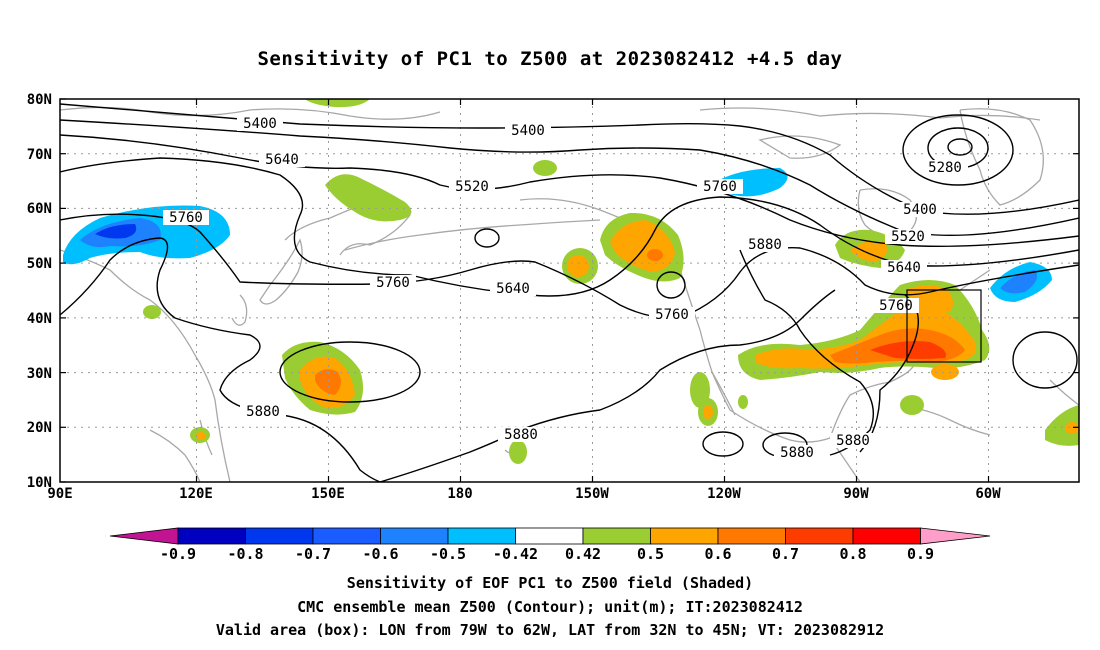  What do you see at coordinates (955, 536) in the screenshot?
I see `colorbar-arrow-high` at bounding box center [955, 536].